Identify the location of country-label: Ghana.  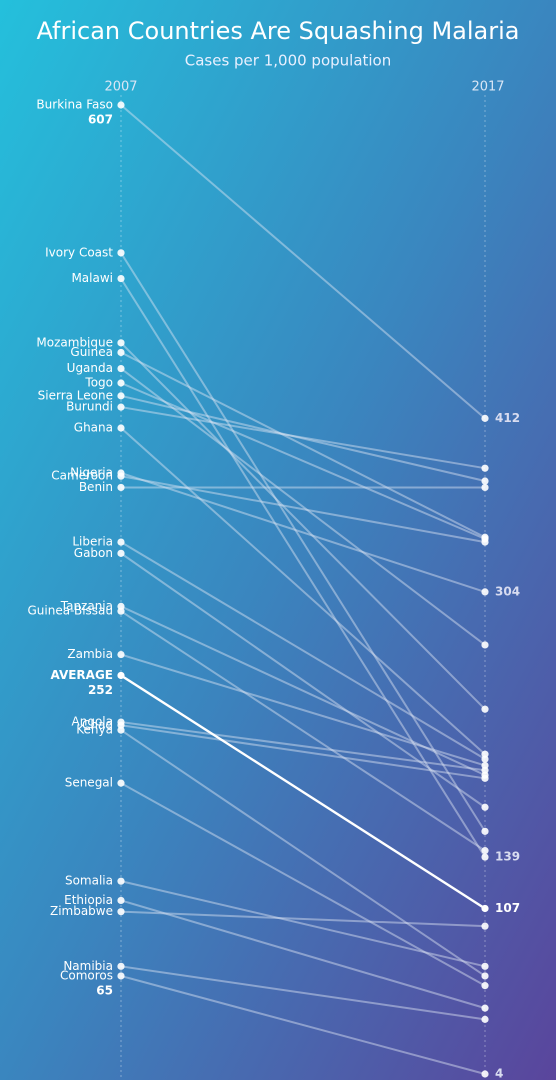
(93, 428).